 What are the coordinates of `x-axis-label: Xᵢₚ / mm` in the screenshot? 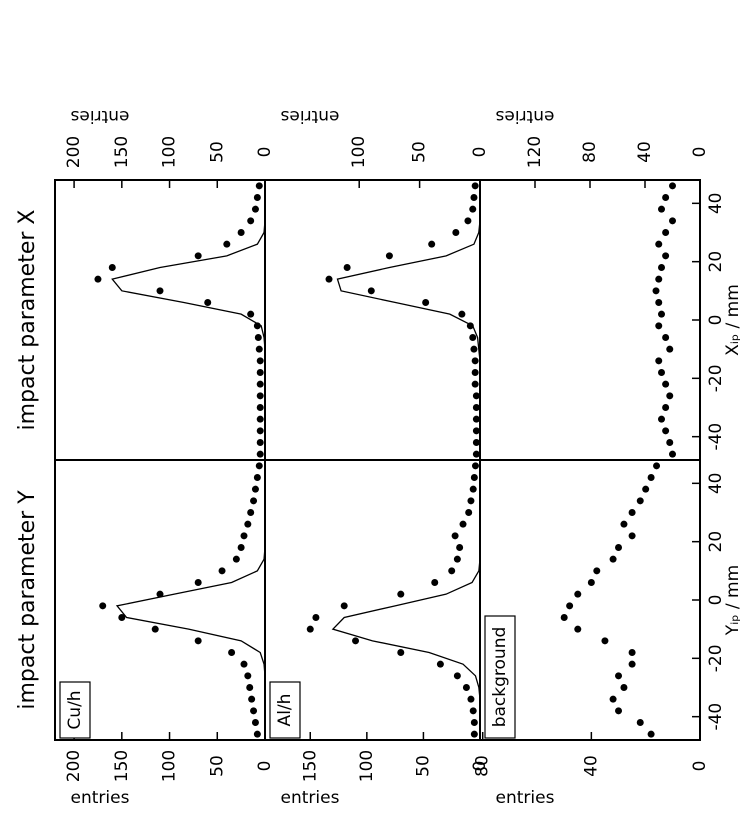 It's located at (732, 320).